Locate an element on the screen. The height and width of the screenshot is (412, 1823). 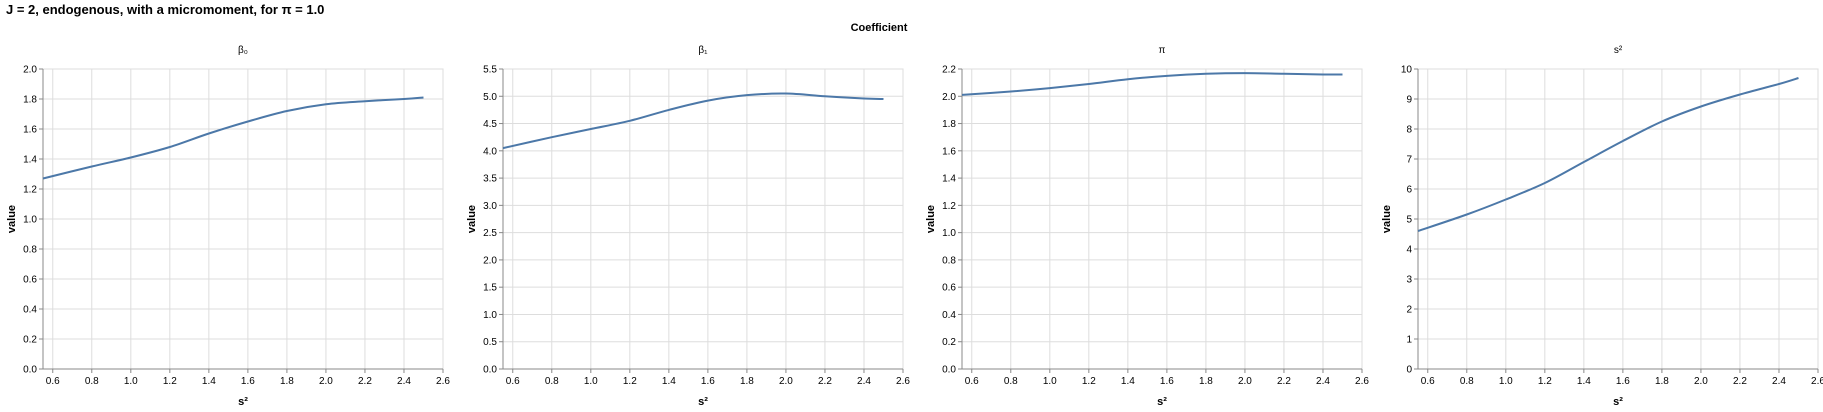
y-tick-label: 3 is located at coordinates (1409, 280).